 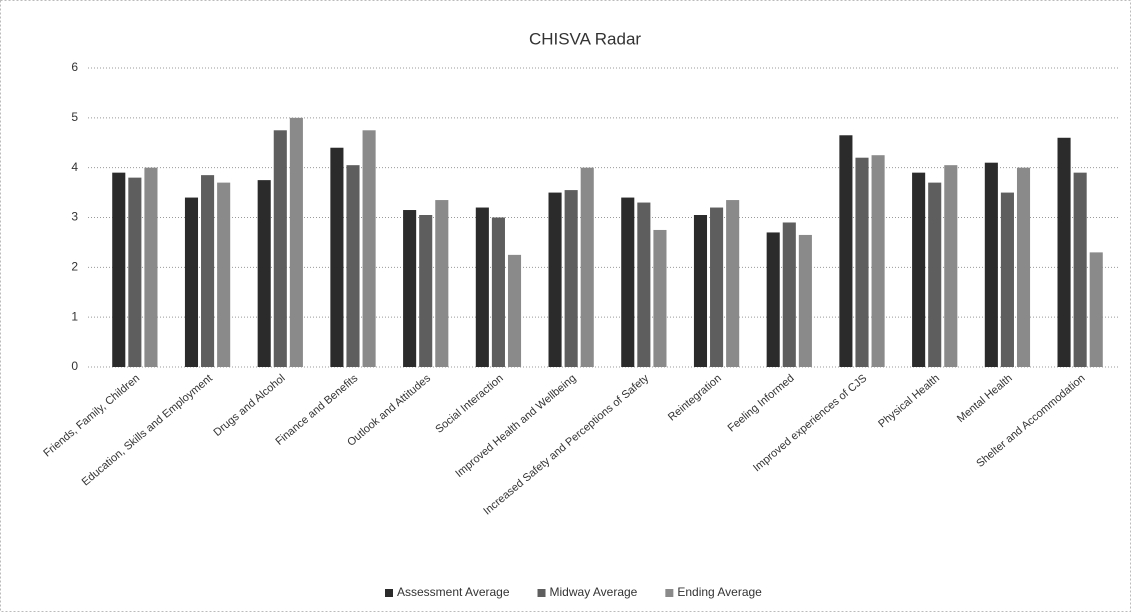 What do you see at coordinates (719, 592) in the screenshot?
I see `legend-label: Ending Average` at bounding box center [719, 592].